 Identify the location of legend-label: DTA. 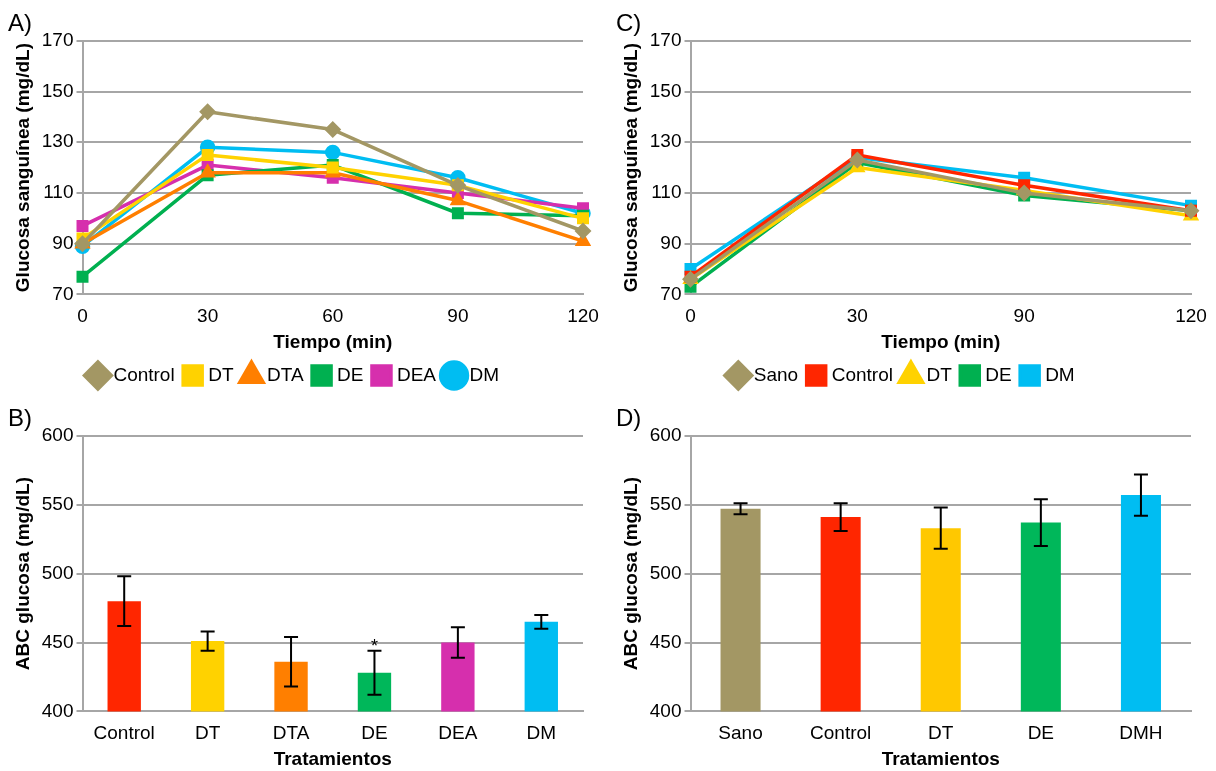
(285, 374).